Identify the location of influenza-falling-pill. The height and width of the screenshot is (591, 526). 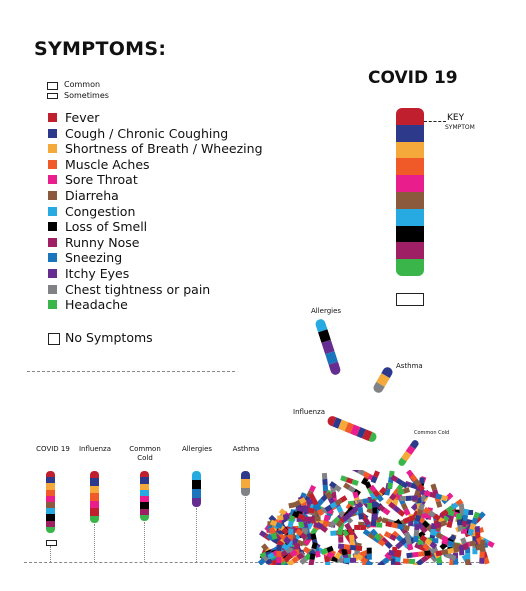
(352, 429).